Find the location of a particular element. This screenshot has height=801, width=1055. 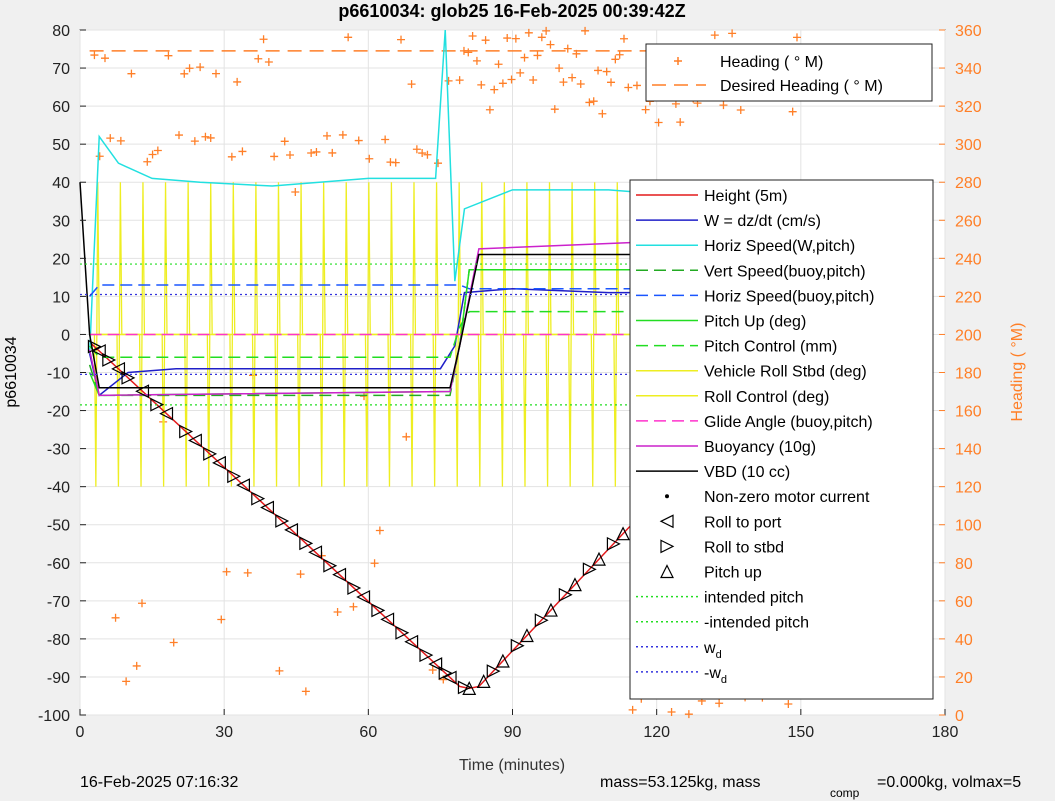

y-tick-label: 50 is located at coordinates (61, 145).